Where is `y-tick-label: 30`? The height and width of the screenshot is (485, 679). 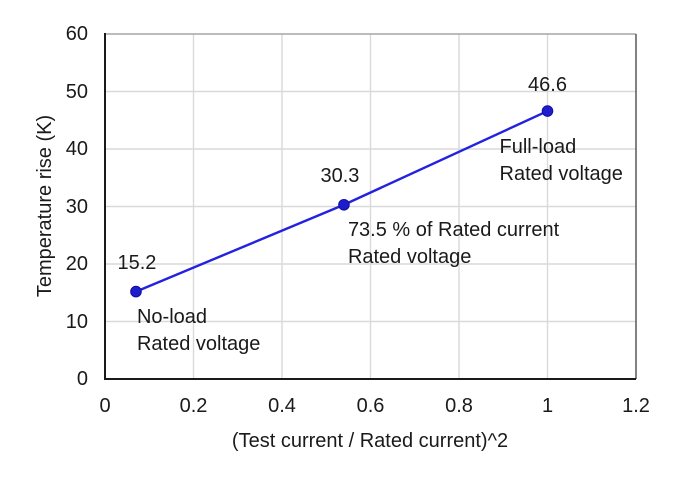
y-tick-label: 30 is located at coordinates (76, 206).